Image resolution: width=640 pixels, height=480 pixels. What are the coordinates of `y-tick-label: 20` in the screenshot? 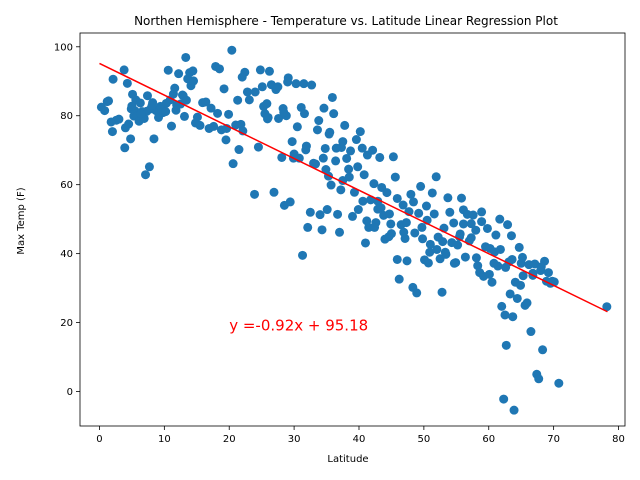 It's located at (66, 323).